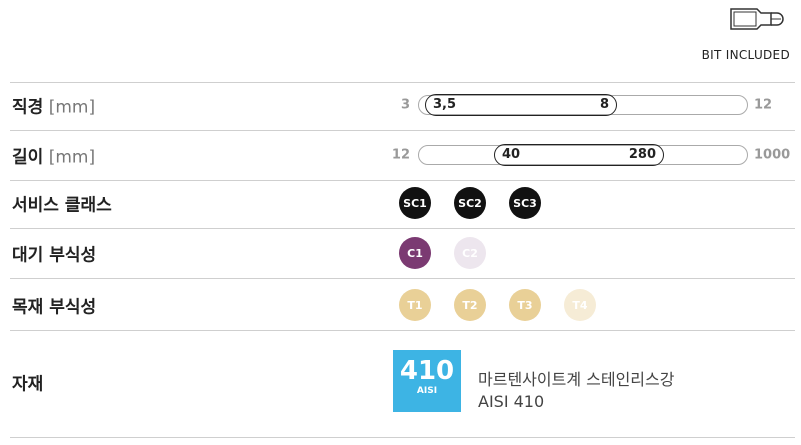  I want to click on range-low: 40, so click(511, 154).